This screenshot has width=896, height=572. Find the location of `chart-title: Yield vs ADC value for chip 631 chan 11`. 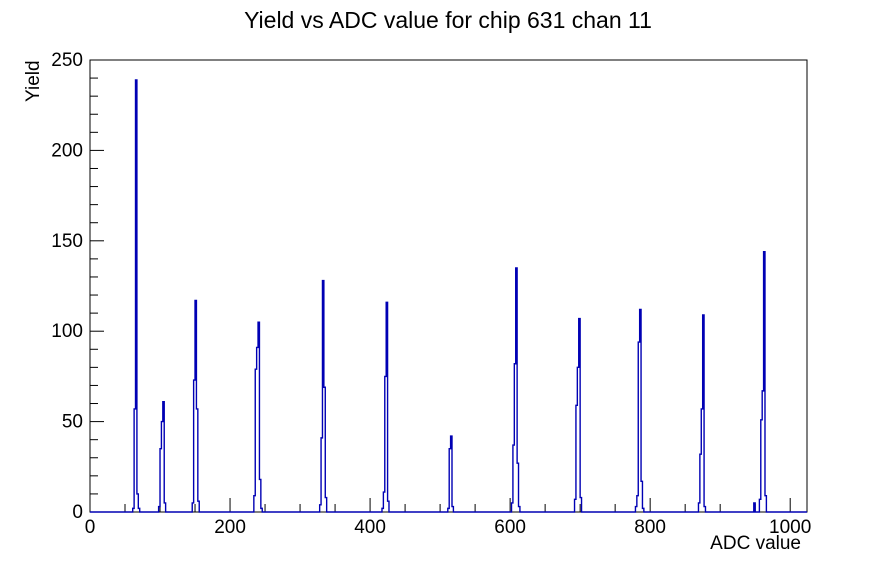

chart-title: Yield vs ADC value for chip 631 chan 11 is located at coordinates (448, 20).